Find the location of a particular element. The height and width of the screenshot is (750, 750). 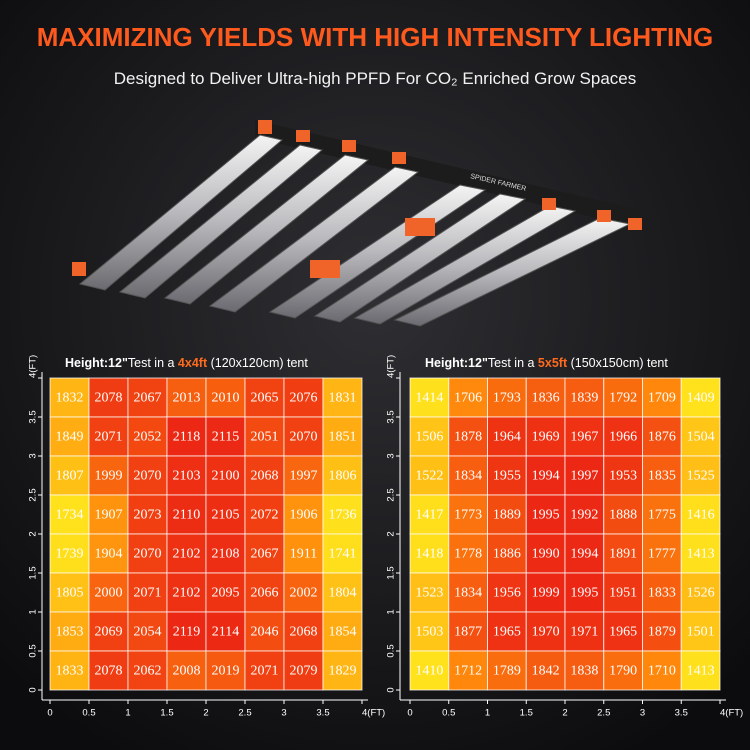

cell-value: 1806 is located at coordinates (343, 476).